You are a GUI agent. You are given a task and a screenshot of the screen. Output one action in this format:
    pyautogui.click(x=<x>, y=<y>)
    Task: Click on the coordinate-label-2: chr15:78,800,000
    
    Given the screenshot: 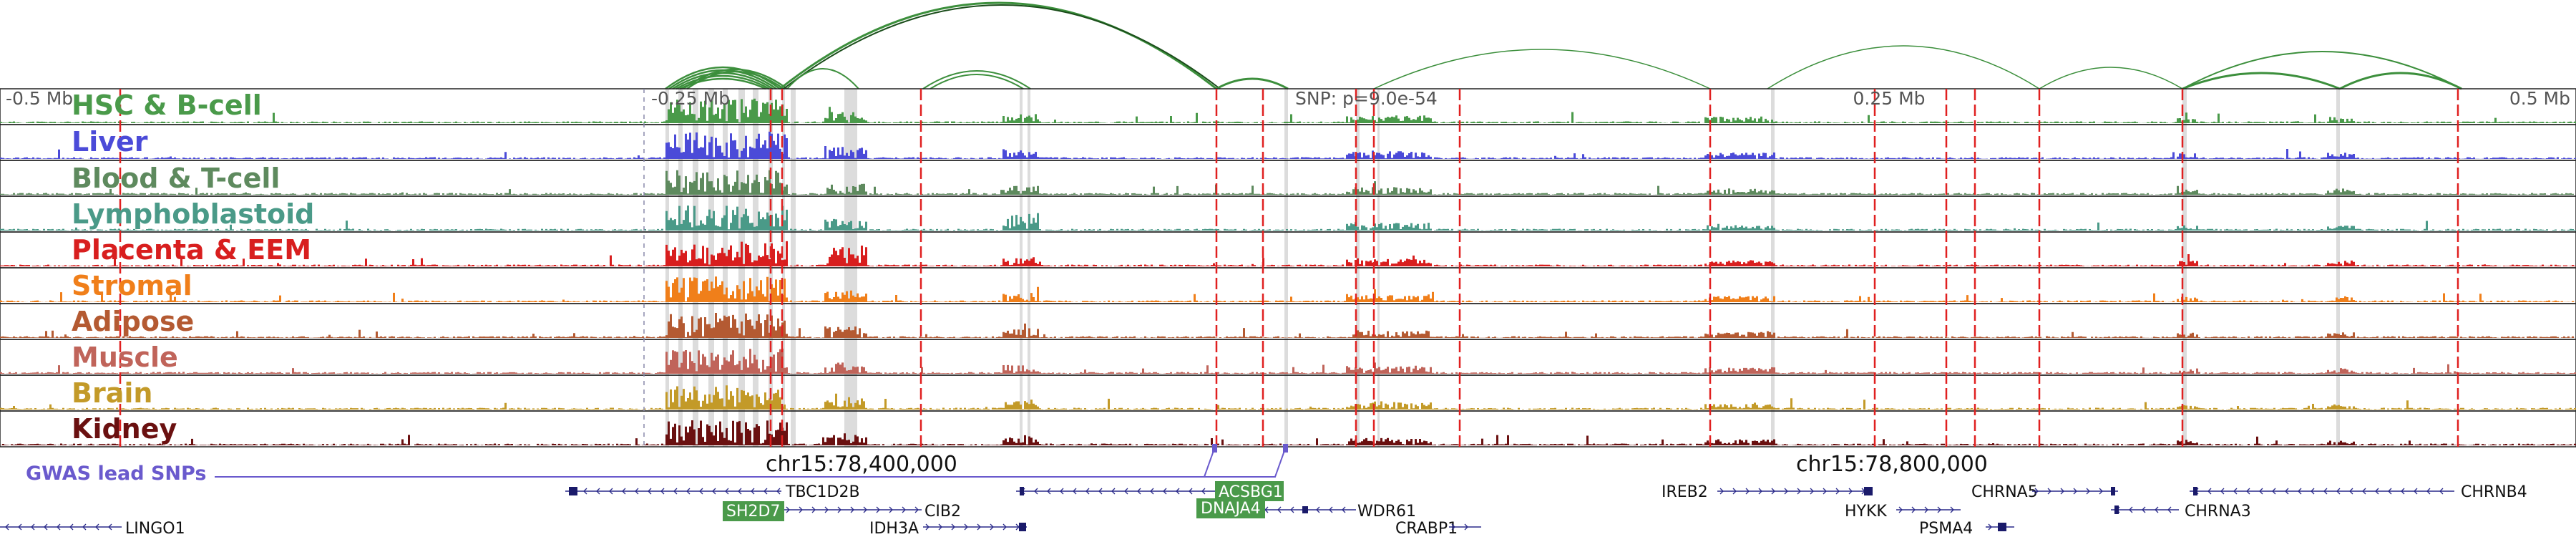 What is the action you would take?
    pyautogui.click(x=1892, y=464)
    